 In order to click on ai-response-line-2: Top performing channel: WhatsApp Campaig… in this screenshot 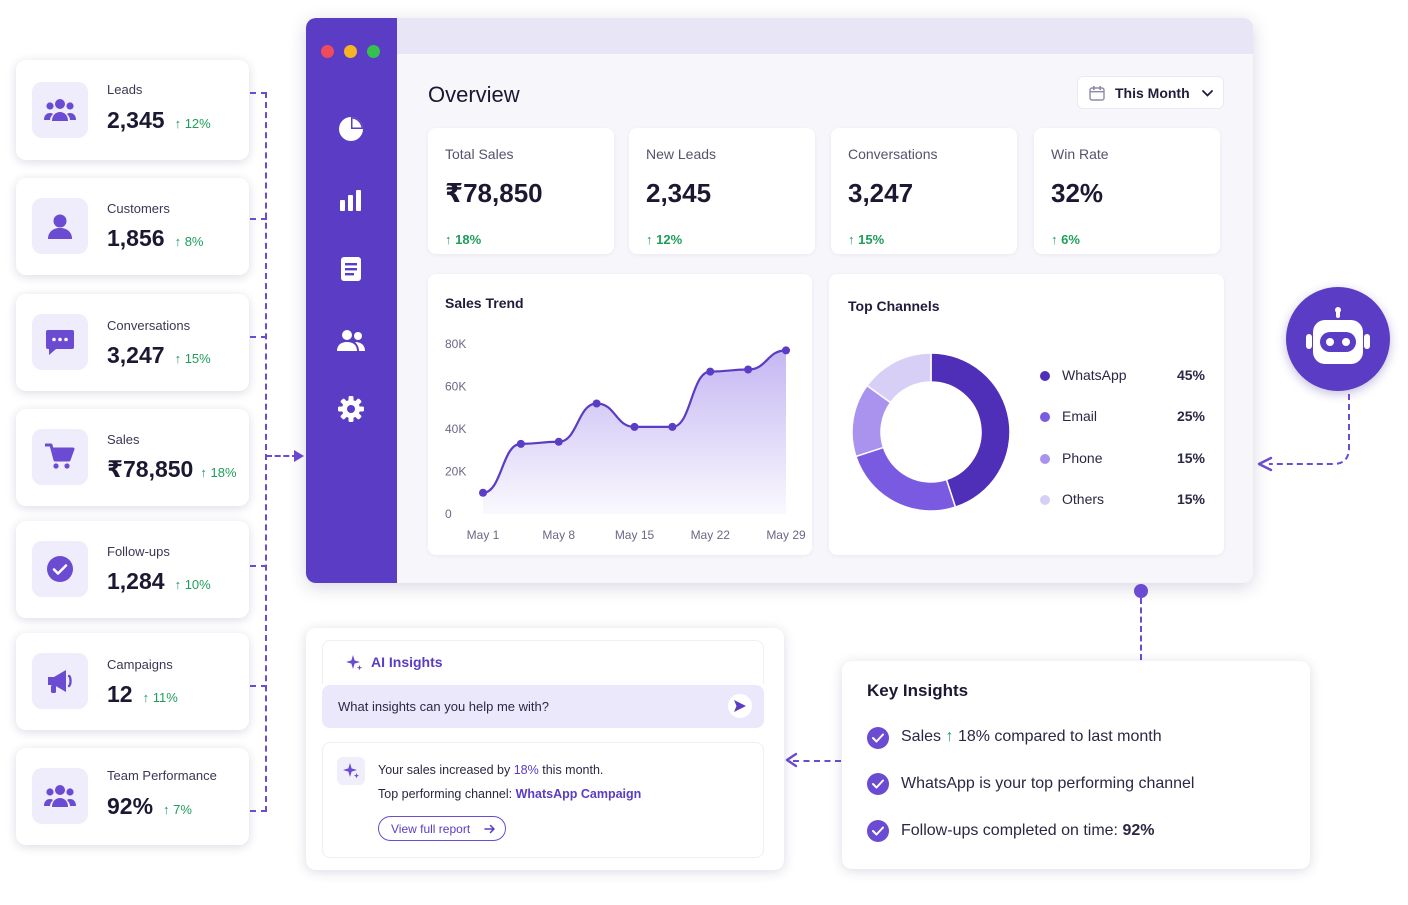, I will do `click(510, 794)`.